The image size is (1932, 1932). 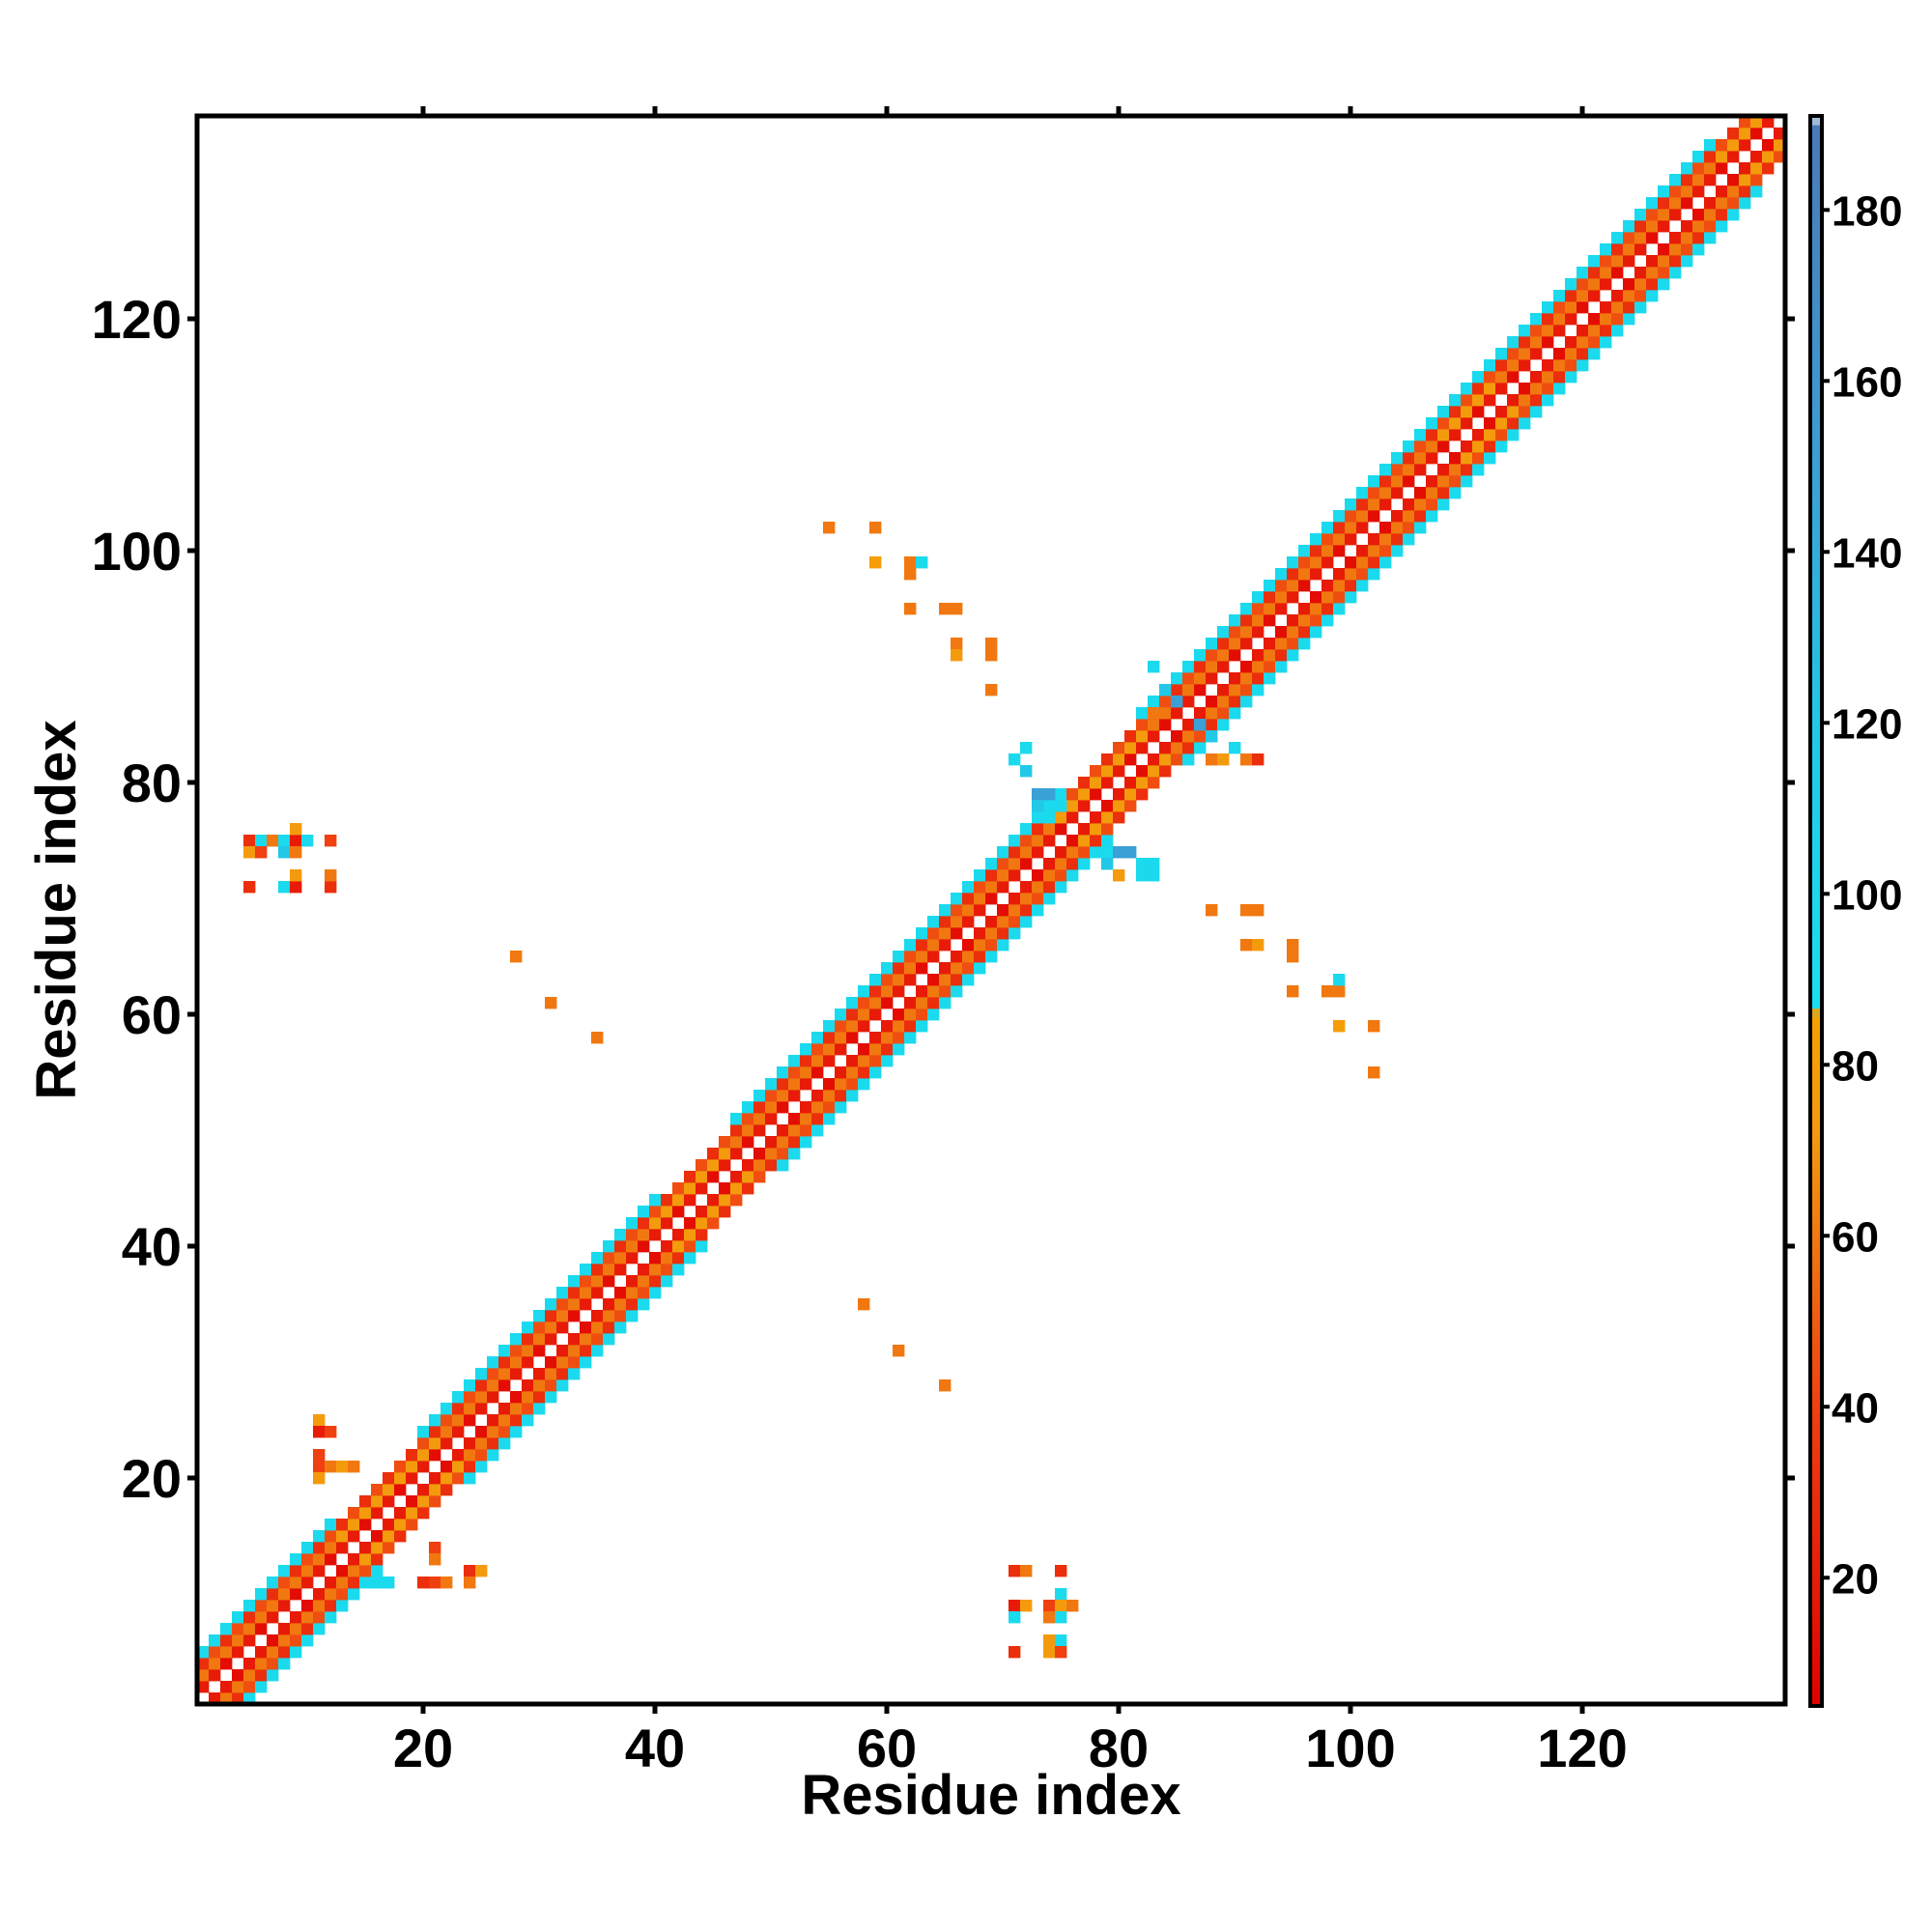 What do you see at coordinates (1119, 1748) in the screenshot?
I see `x-tick-label: 80` at bounding box center [1119, 1748].